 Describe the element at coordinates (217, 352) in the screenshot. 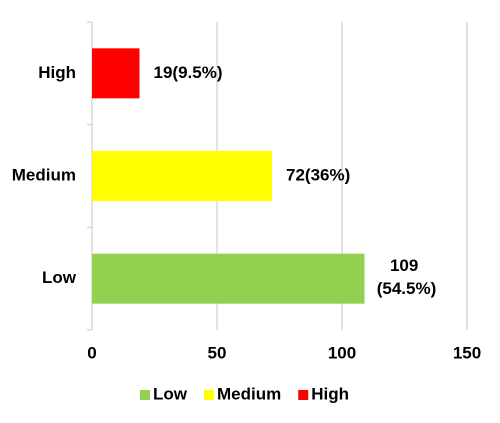

I see `x-tick-label: 50` at that location.